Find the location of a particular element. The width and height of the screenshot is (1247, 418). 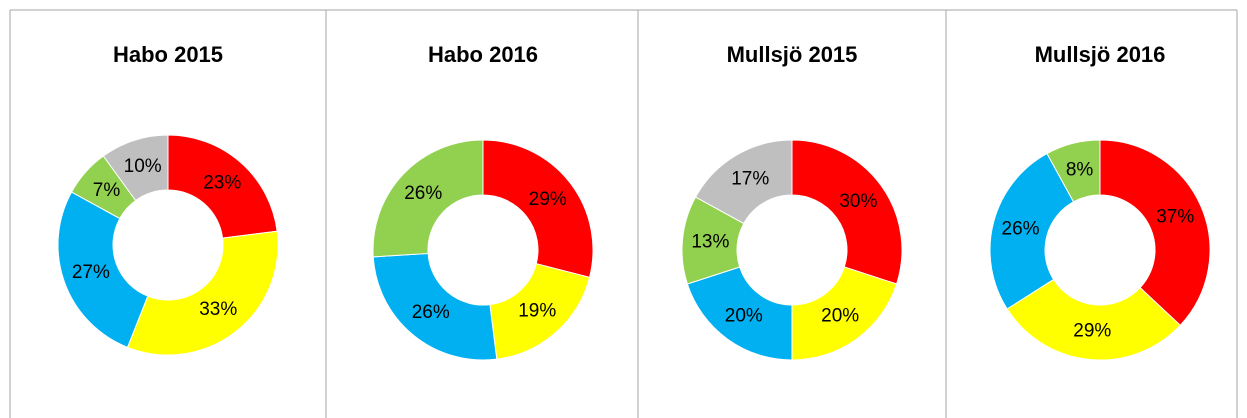

chart-title: Habo 2015 is located at coordinates (168, 54).